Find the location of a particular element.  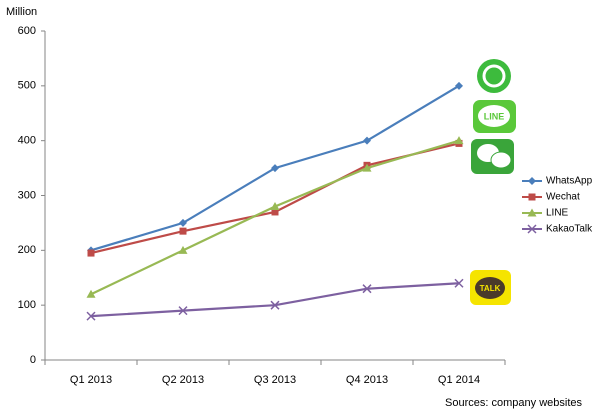

logo-text: LINE is located at coordinates (494, 116).